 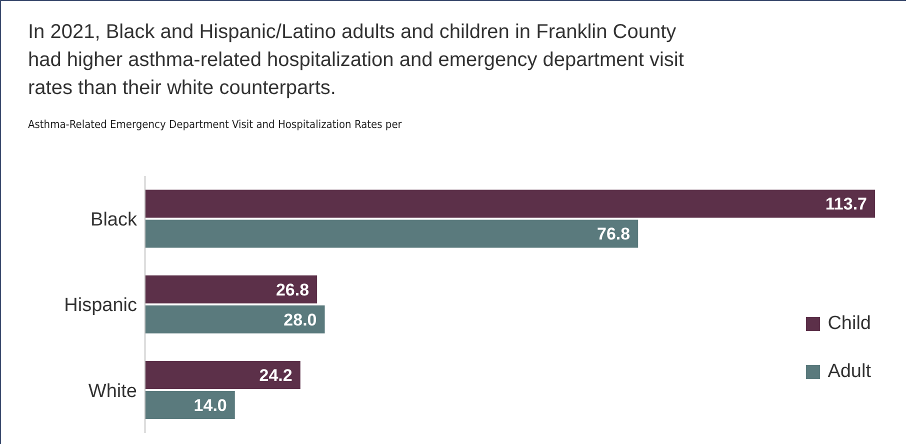 I want to click on y-tick-label: Black, so click(x=114, y=220).